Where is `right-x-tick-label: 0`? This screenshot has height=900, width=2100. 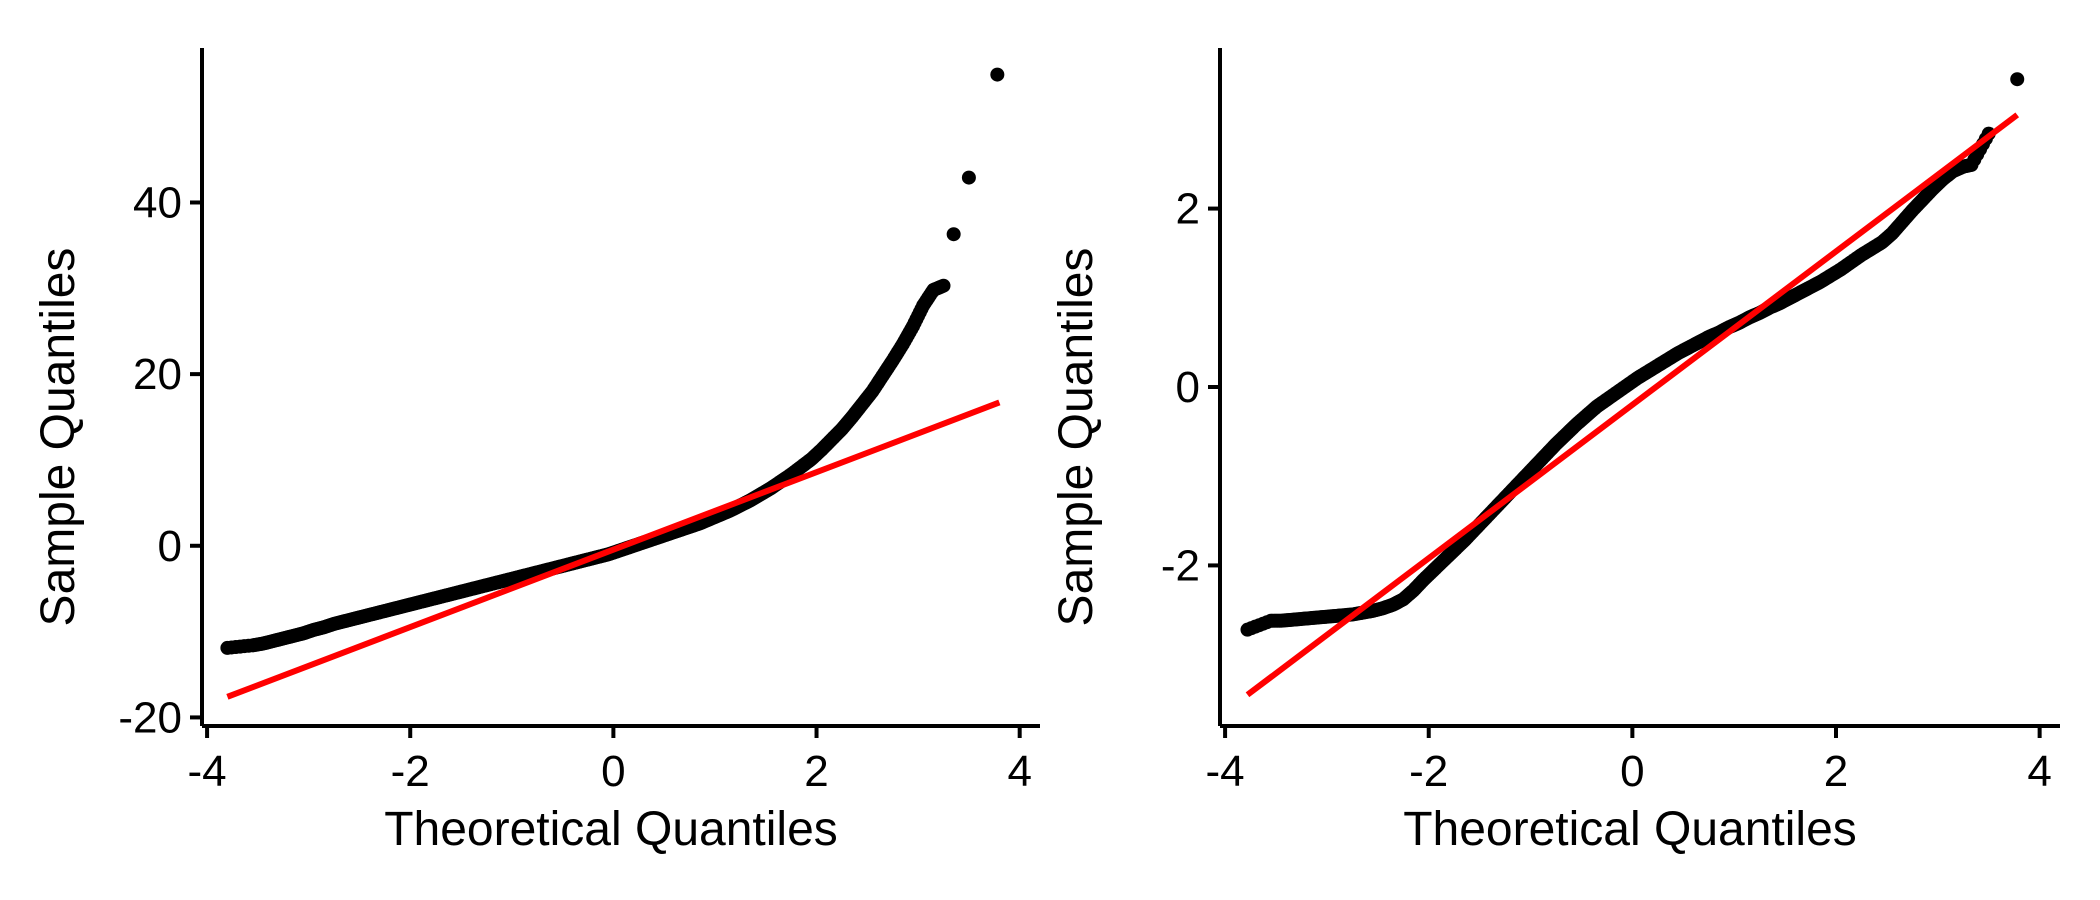 right-x-tick-label: 0 is located at coordinates (1632, 771).